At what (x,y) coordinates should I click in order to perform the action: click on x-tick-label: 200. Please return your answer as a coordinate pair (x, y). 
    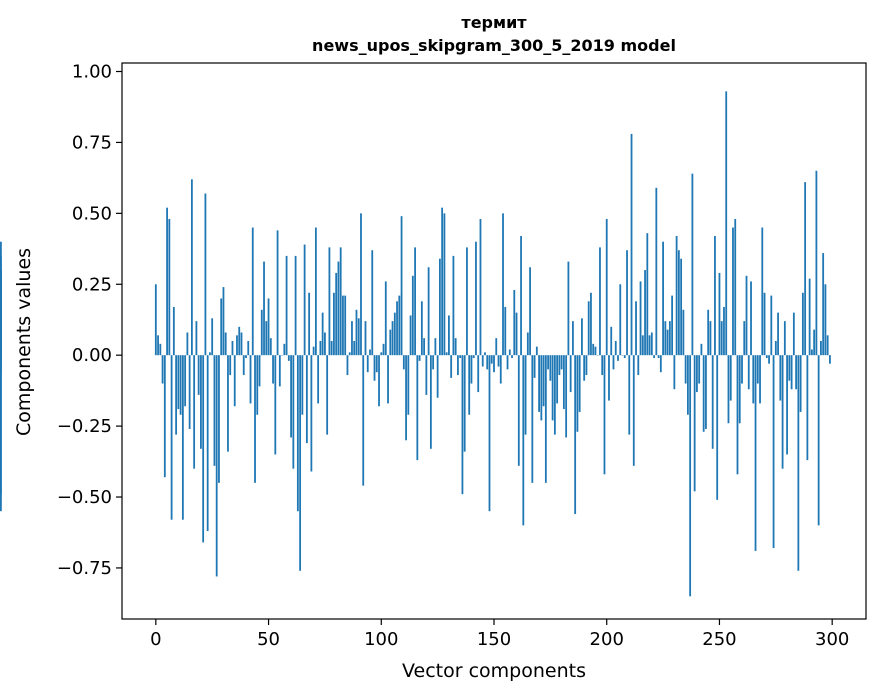
    Looking at the image, I should click on (607, 639).